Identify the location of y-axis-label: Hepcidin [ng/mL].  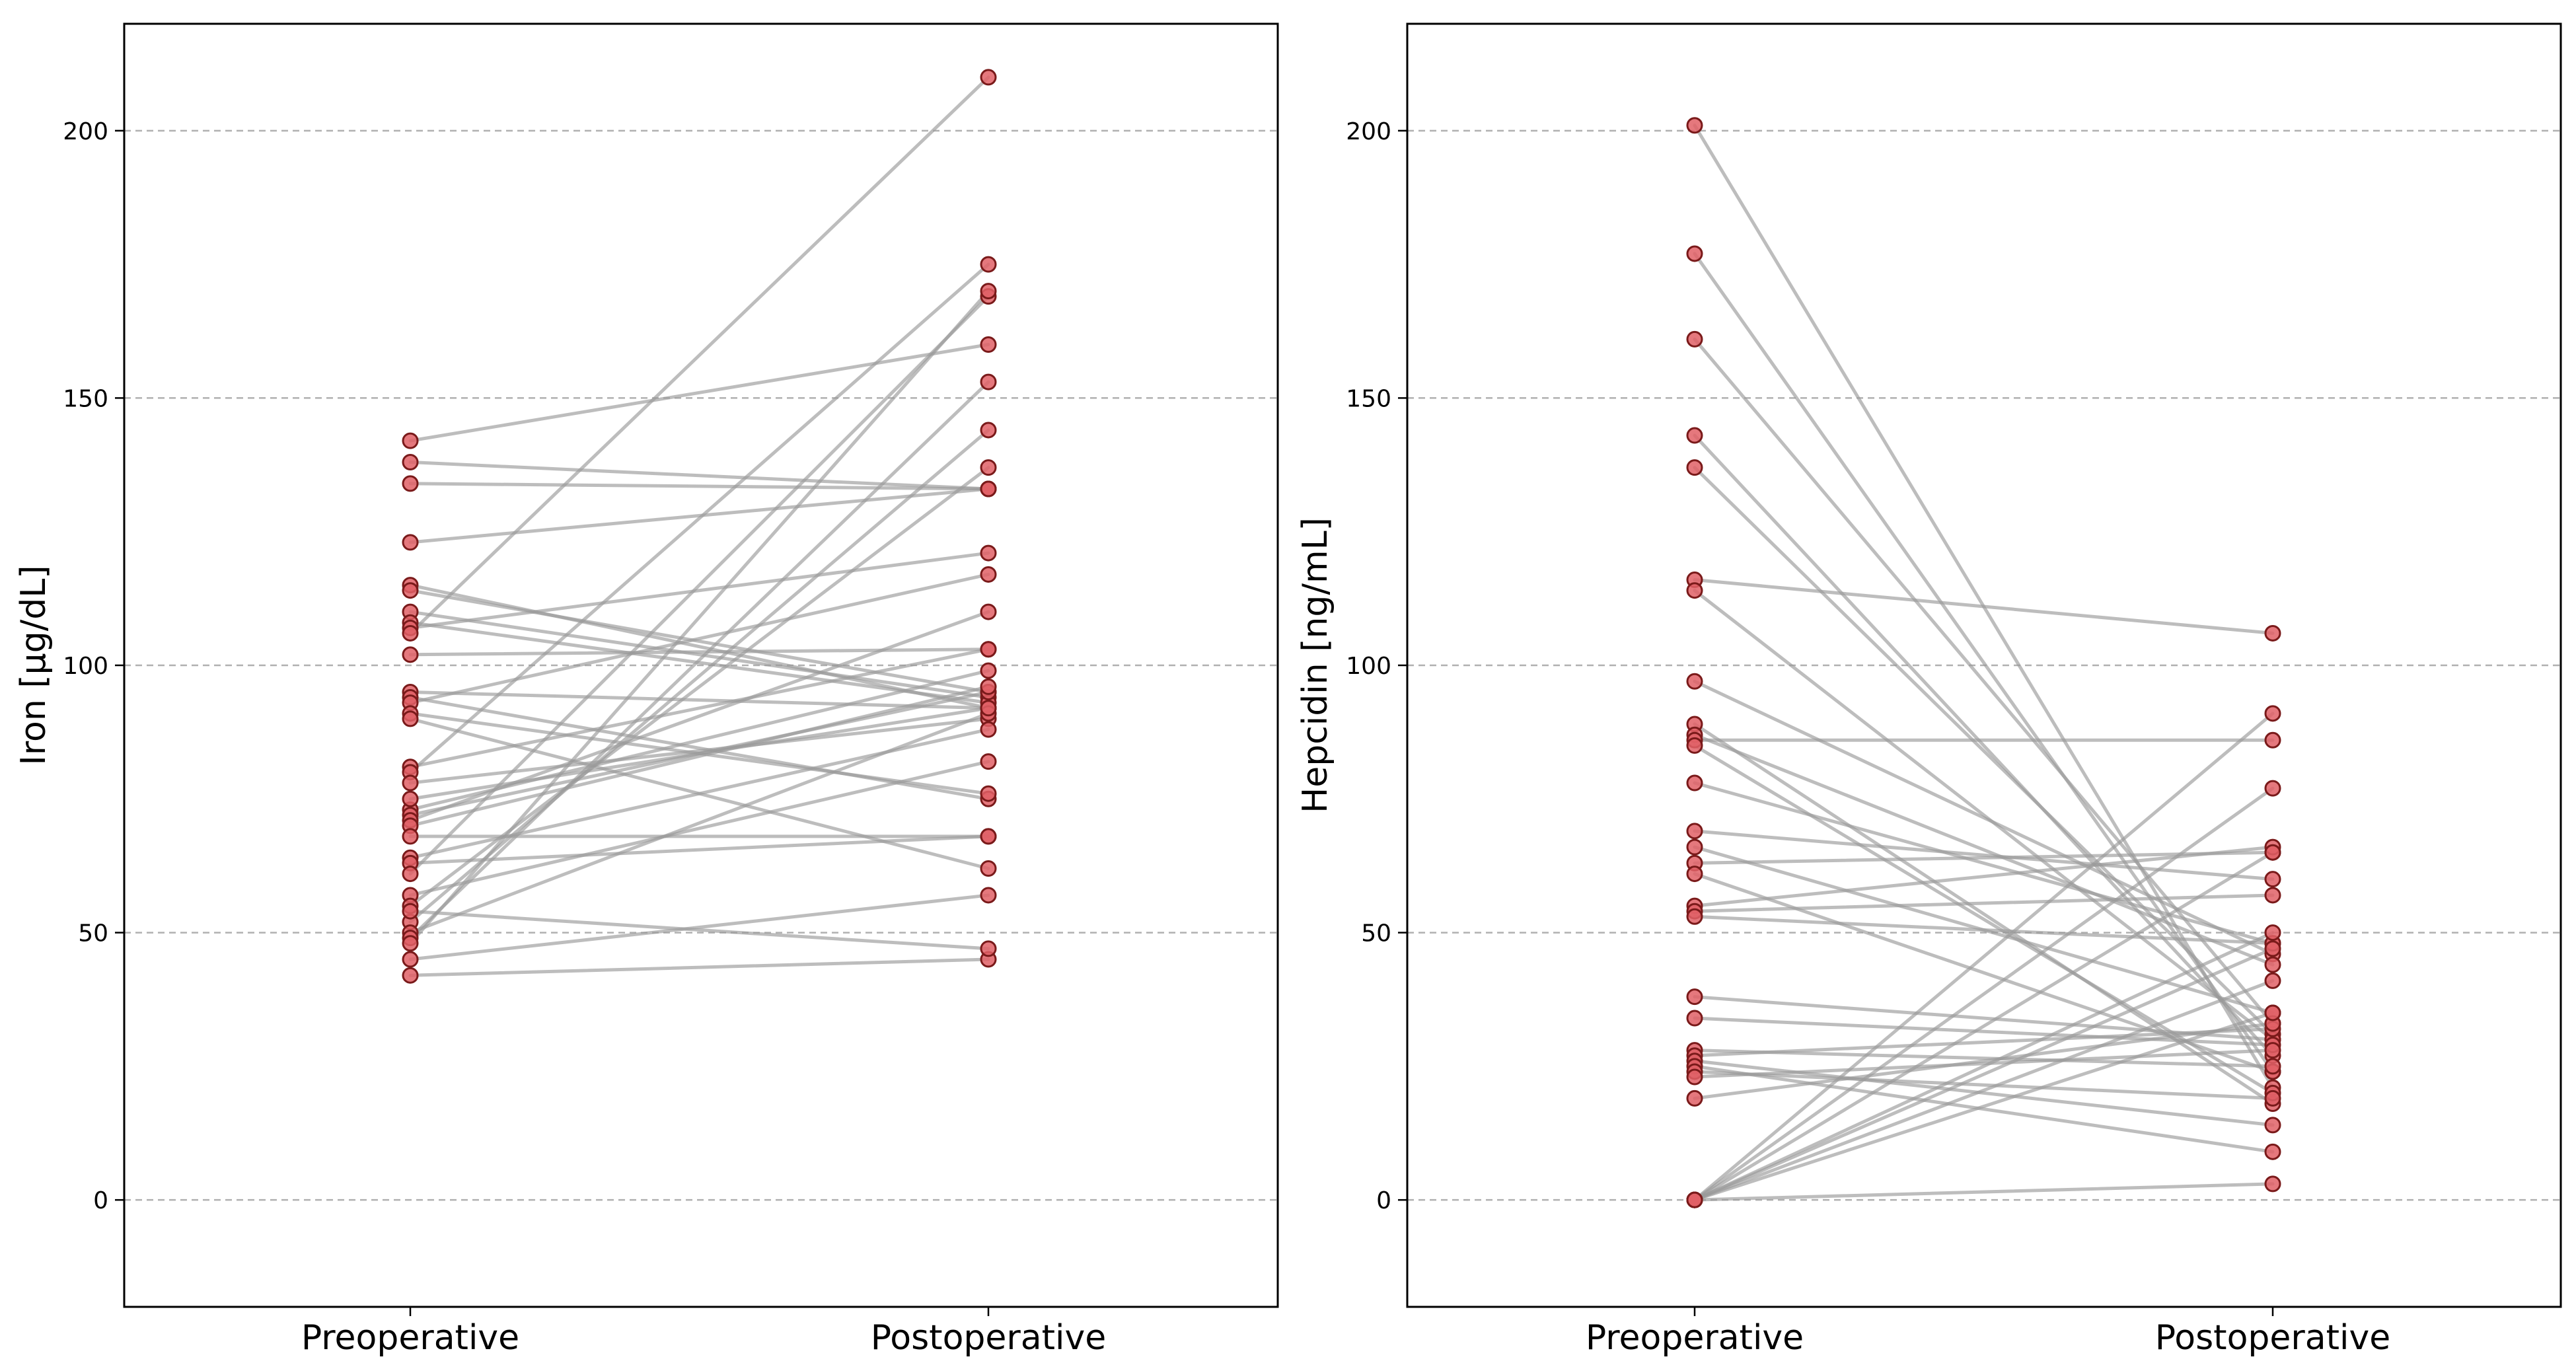
(1315, 665).